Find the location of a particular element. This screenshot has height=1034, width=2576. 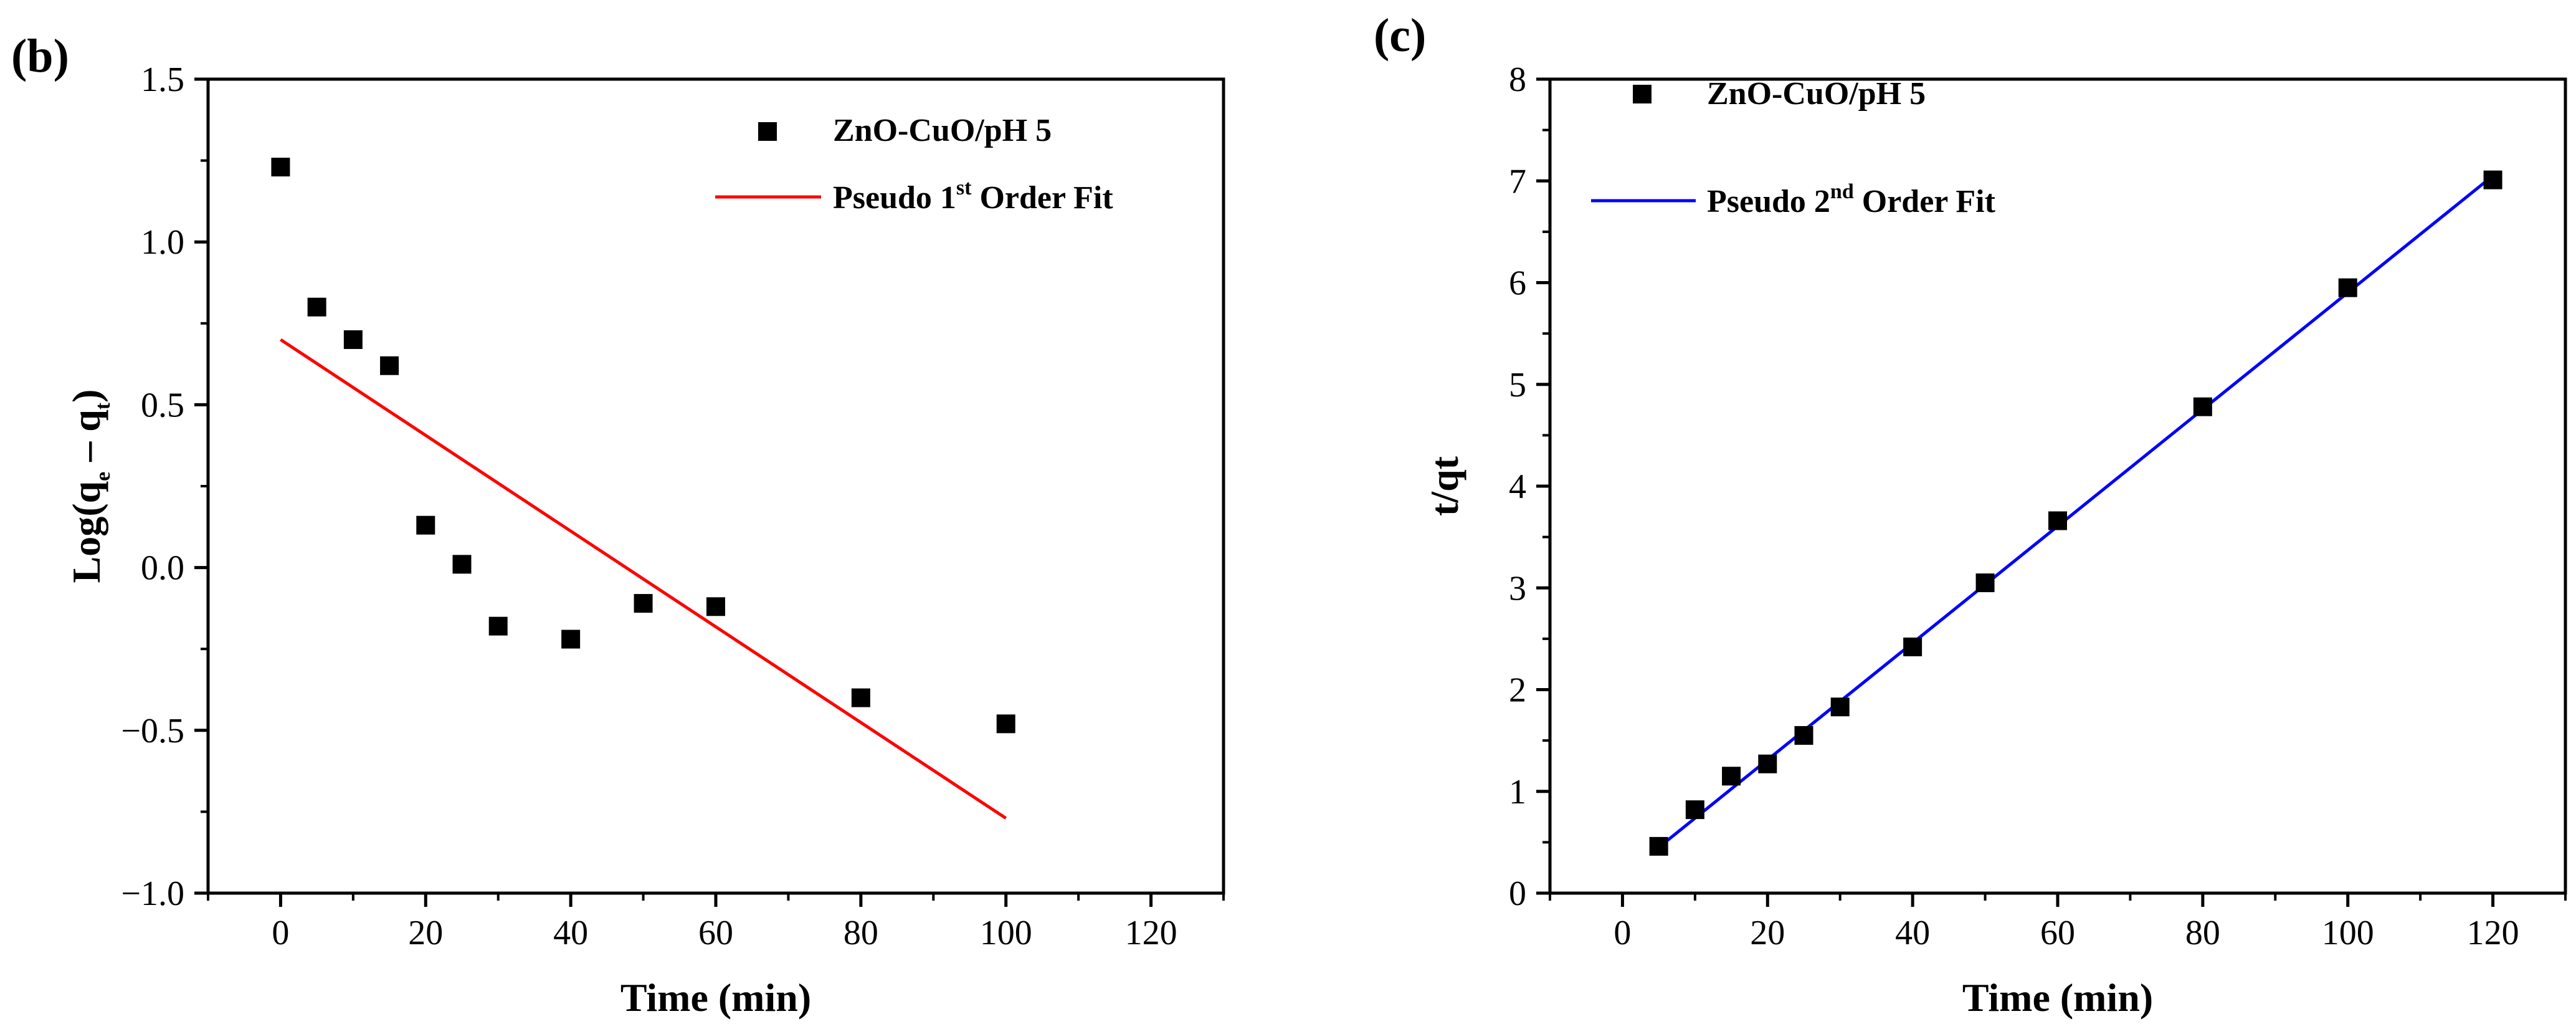

y-tick-label-b-1: −0.5 is located at coordinates (152, 731).